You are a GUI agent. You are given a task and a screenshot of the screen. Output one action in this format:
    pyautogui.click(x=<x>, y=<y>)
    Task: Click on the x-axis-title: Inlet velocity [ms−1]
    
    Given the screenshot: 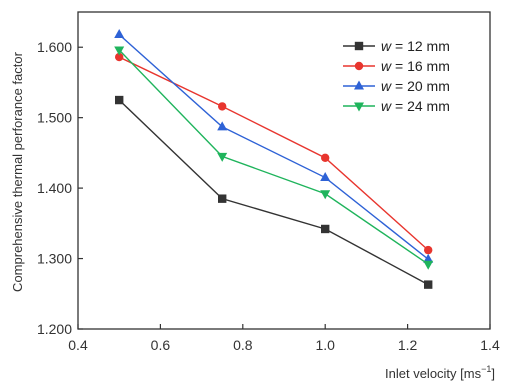 What is the action you would take?
    pyautogui.click(x=440, y=372)
    